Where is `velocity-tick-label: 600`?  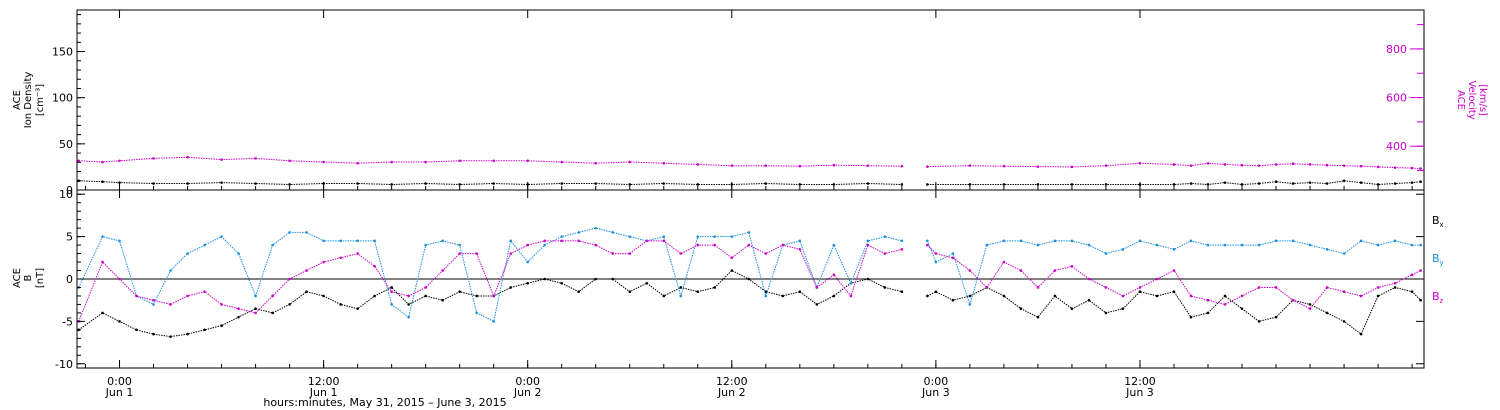 velocity-tick-label: 600 is located at coordinates (1396, 98).